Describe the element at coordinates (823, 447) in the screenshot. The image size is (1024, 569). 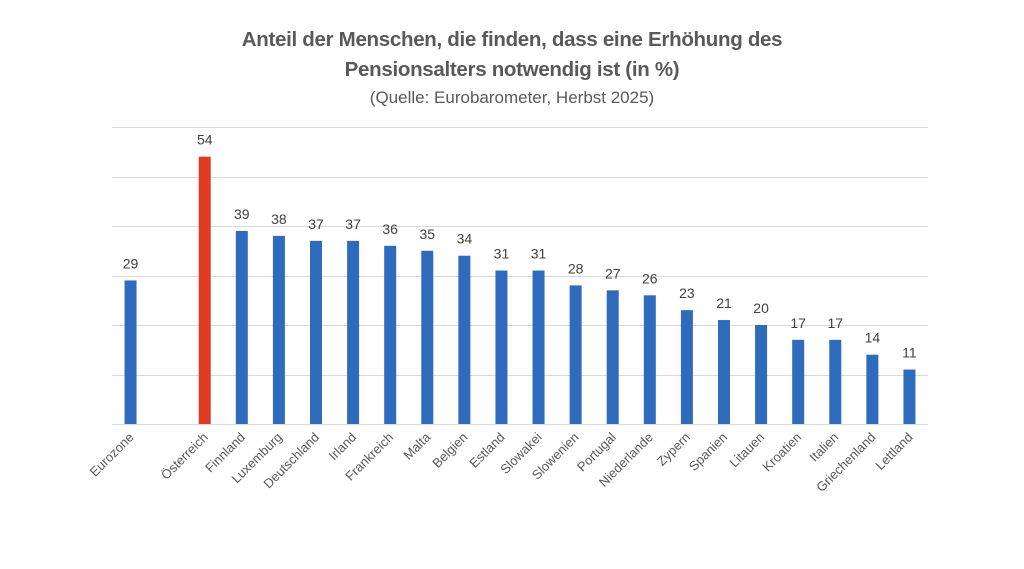
I see `x-tick-label-italien: Italien` at that location.